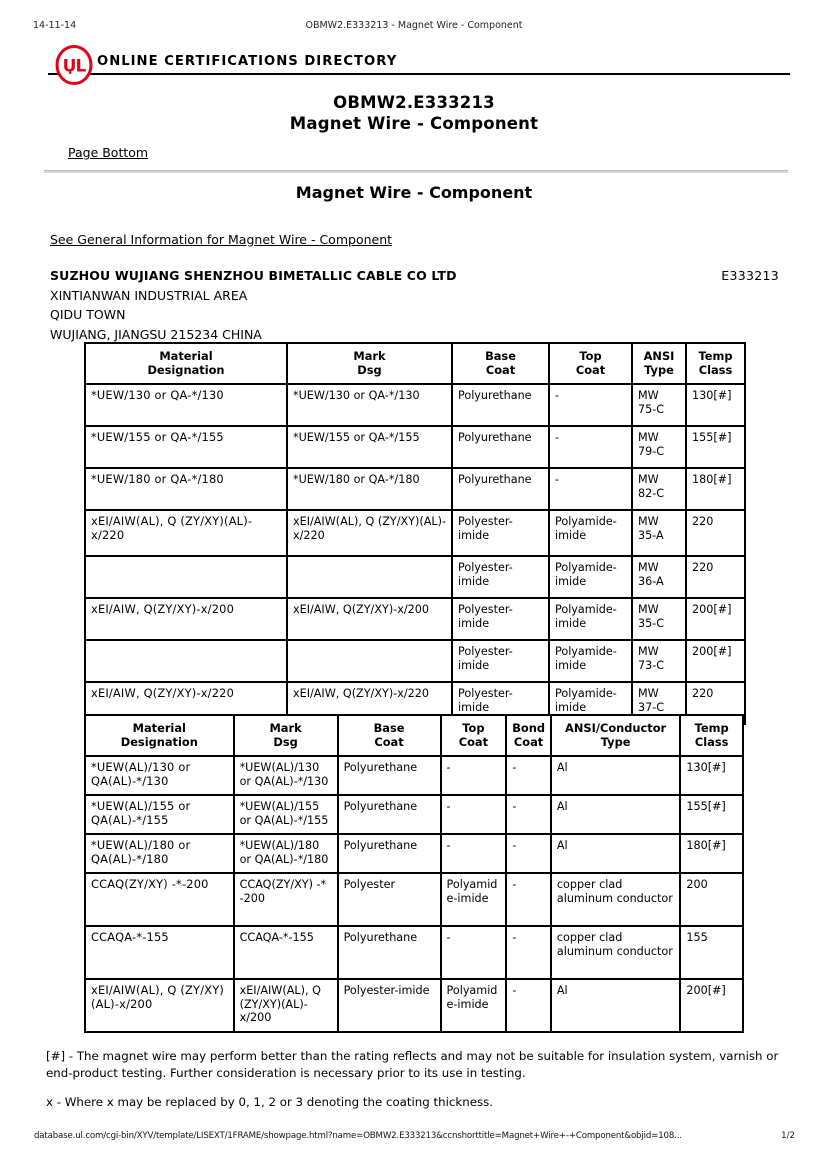 The height and width of the screenshot is (1171, 828). What do you see at coordinates (369, 533) in the screenshot?
I see `cell-mark-dsg: xEI/AIW(AL), Q (ZY/XY)(AL)-x/220` at bounding box center [369, 533].